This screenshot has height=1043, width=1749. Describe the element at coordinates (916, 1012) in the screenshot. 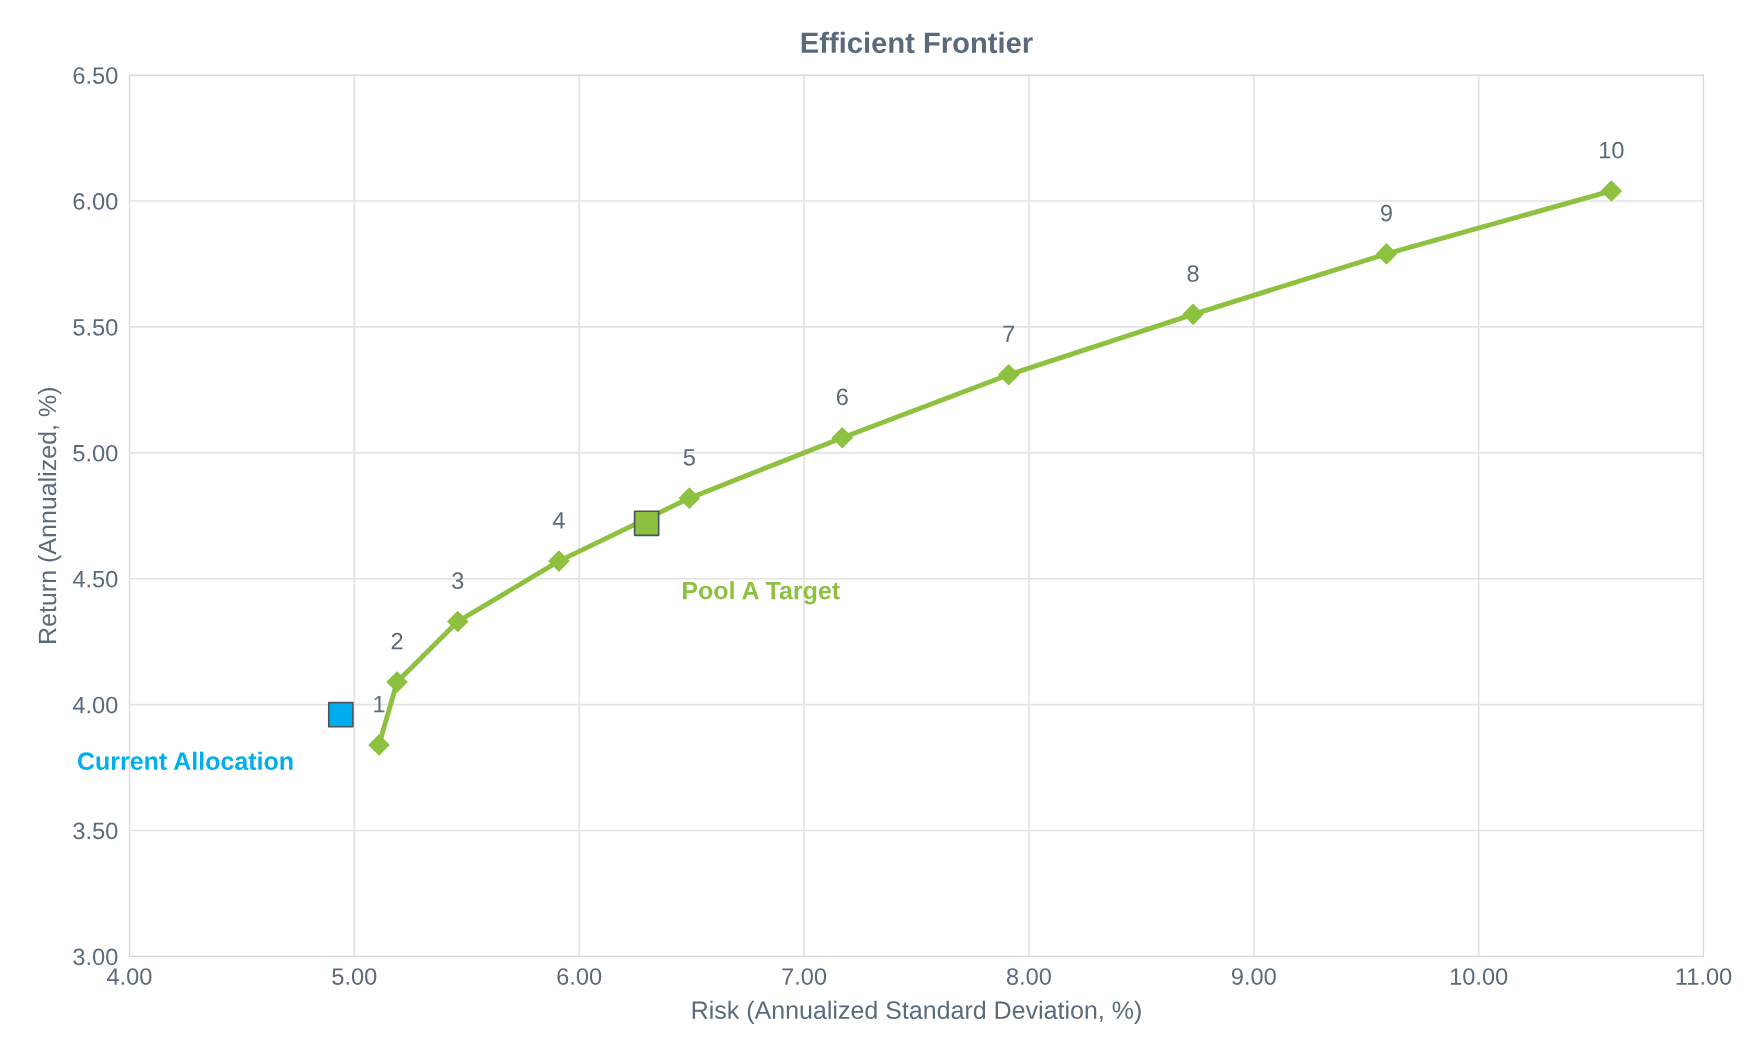

I see `x-axis-title: Risk (Annualized Standard Deviation, %)` at that location.